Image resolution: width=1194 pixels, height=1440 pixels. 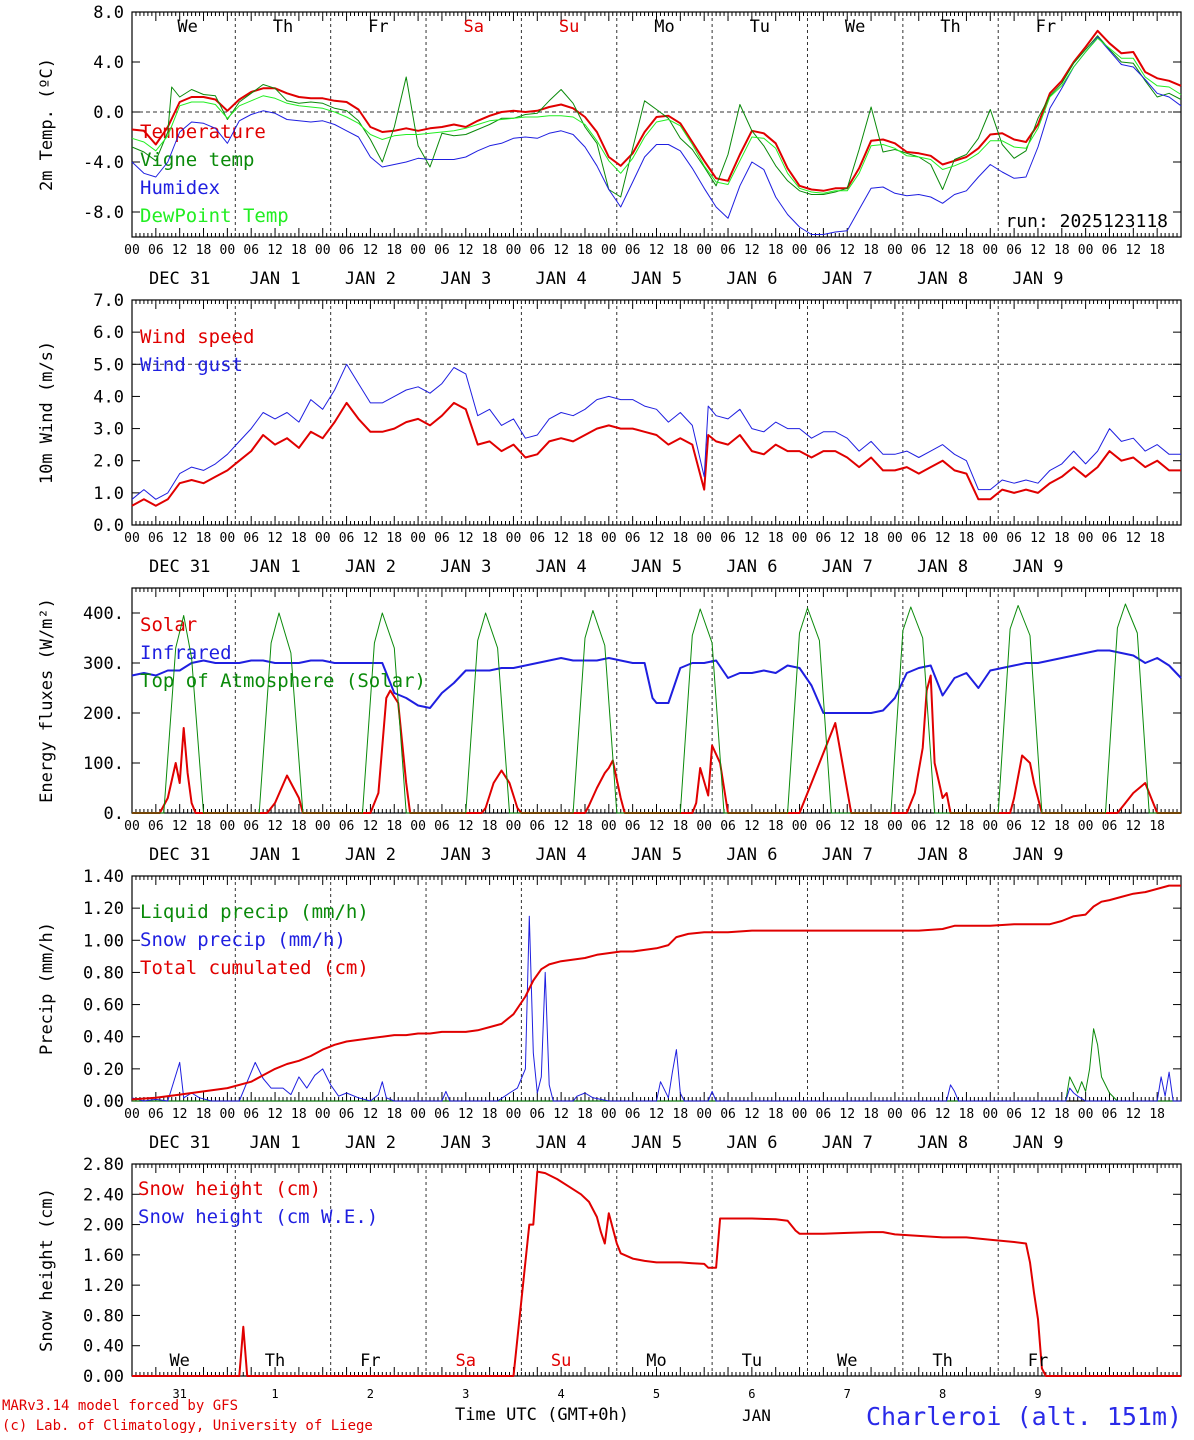 What do you see at coordinates (656, 135) in the screenshot?
I see `series-line-humidex` at bounding box center [656, 135].